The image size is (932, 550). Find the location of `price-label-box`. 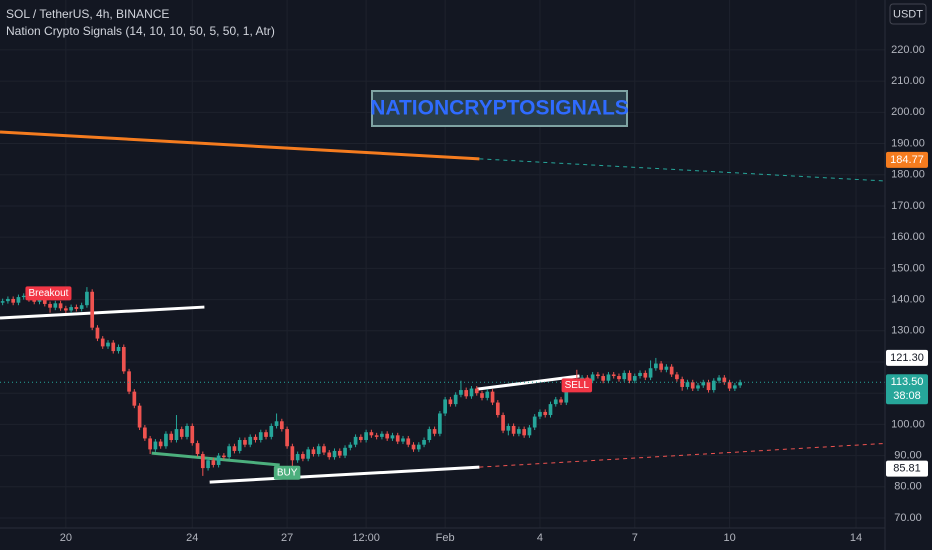

price-label-box is located at coordinates (907, 468).